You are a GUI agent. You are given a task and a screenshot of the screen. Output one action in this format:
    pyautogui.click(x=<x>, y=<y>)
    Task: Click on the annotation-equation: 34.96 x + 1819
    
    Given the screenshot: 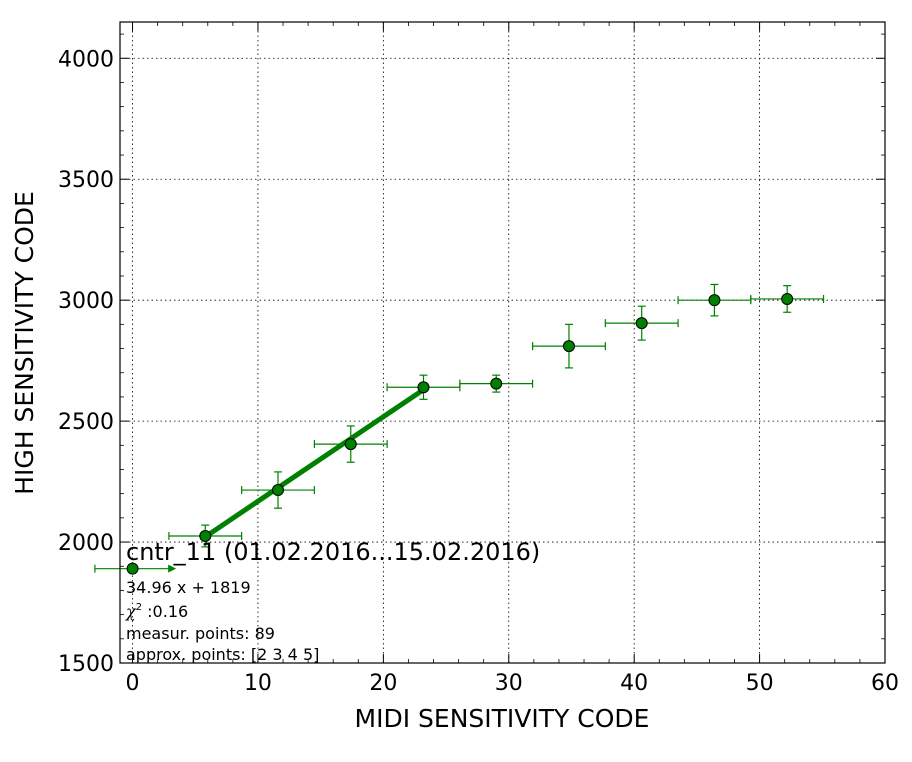 What is the action you would take?
    pyautogui.click(x=188, y=587)
    